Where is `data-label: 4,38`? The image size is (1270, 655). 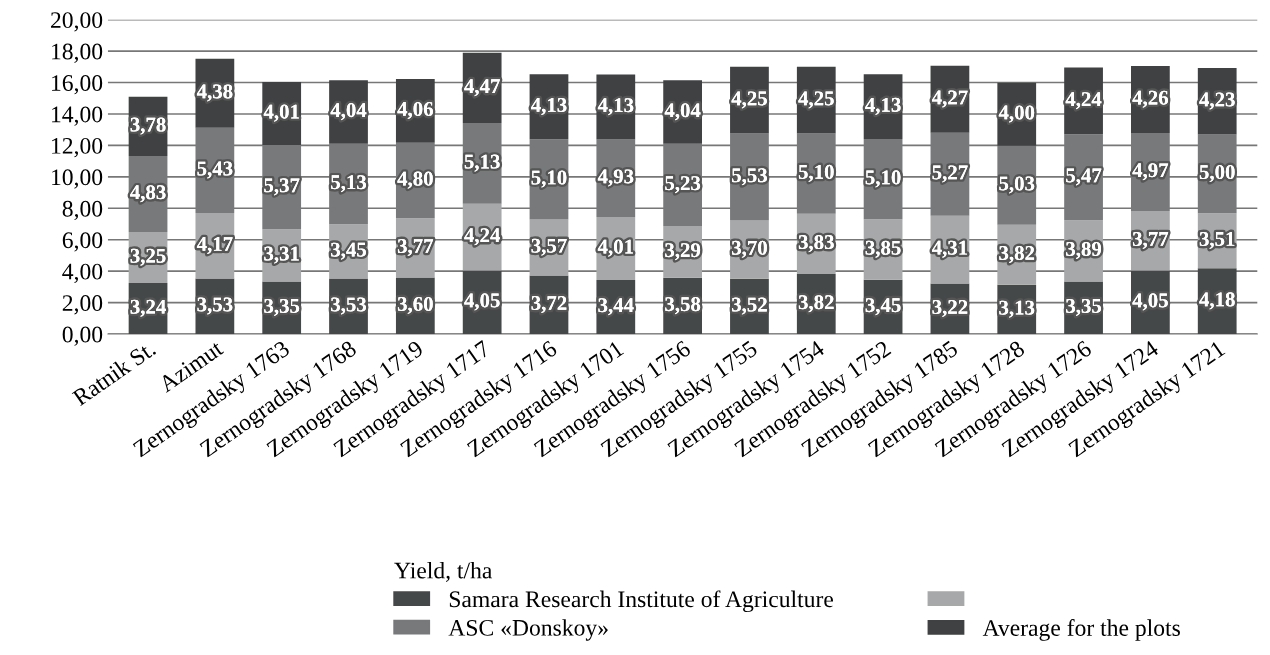 data-label: 4,38 is located at coordinates (214, 93).